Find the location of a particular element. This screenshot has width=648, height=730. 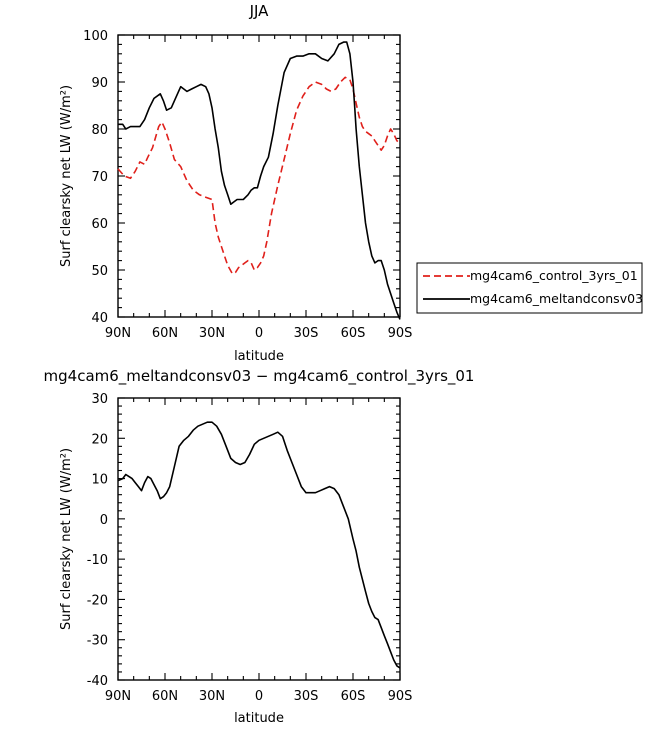

top-ytick-label: 70 is located at coordinates (99, 177).